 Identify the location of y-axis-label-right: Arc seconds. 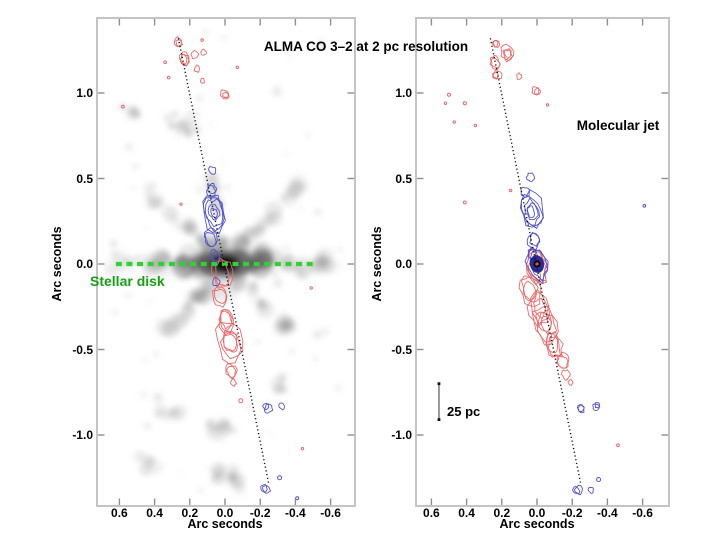
(377, 264).